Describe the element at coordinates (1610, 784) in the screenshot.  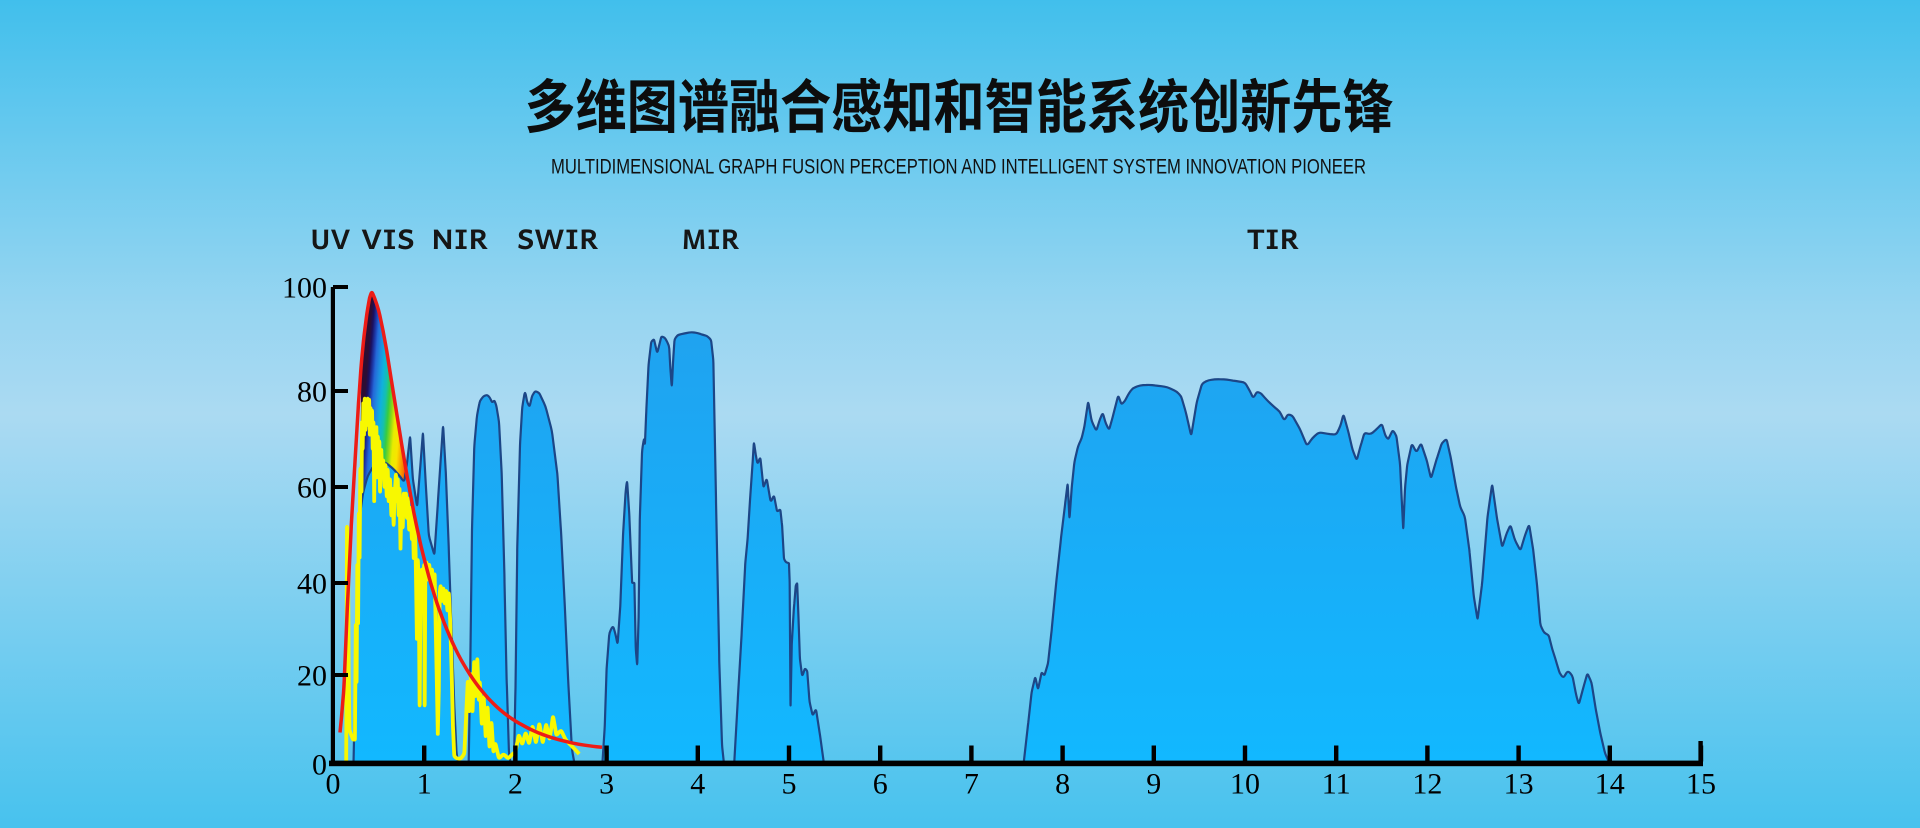
I see `svg-text: 14` at that location.